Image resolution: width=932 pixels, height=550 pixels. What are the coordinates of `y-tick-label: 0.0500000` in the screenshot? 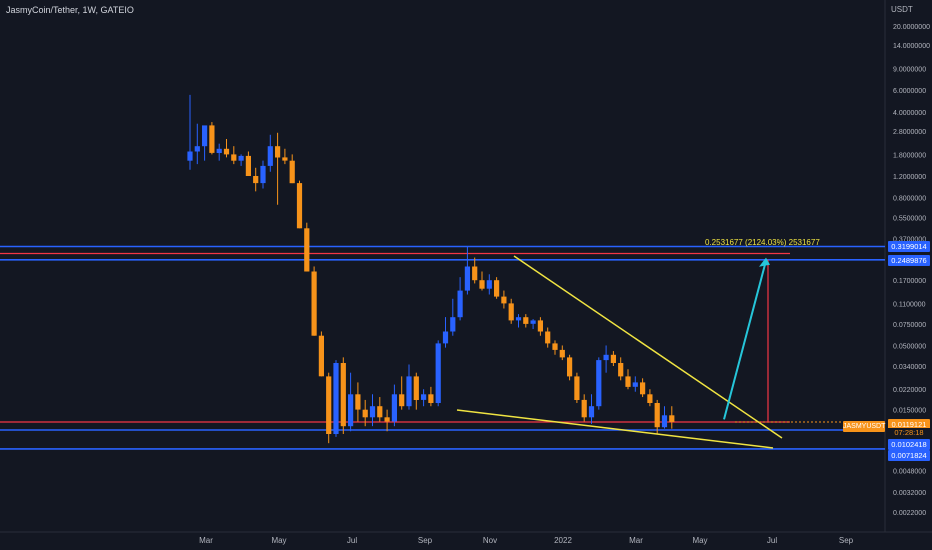 It's located at (909, 347).